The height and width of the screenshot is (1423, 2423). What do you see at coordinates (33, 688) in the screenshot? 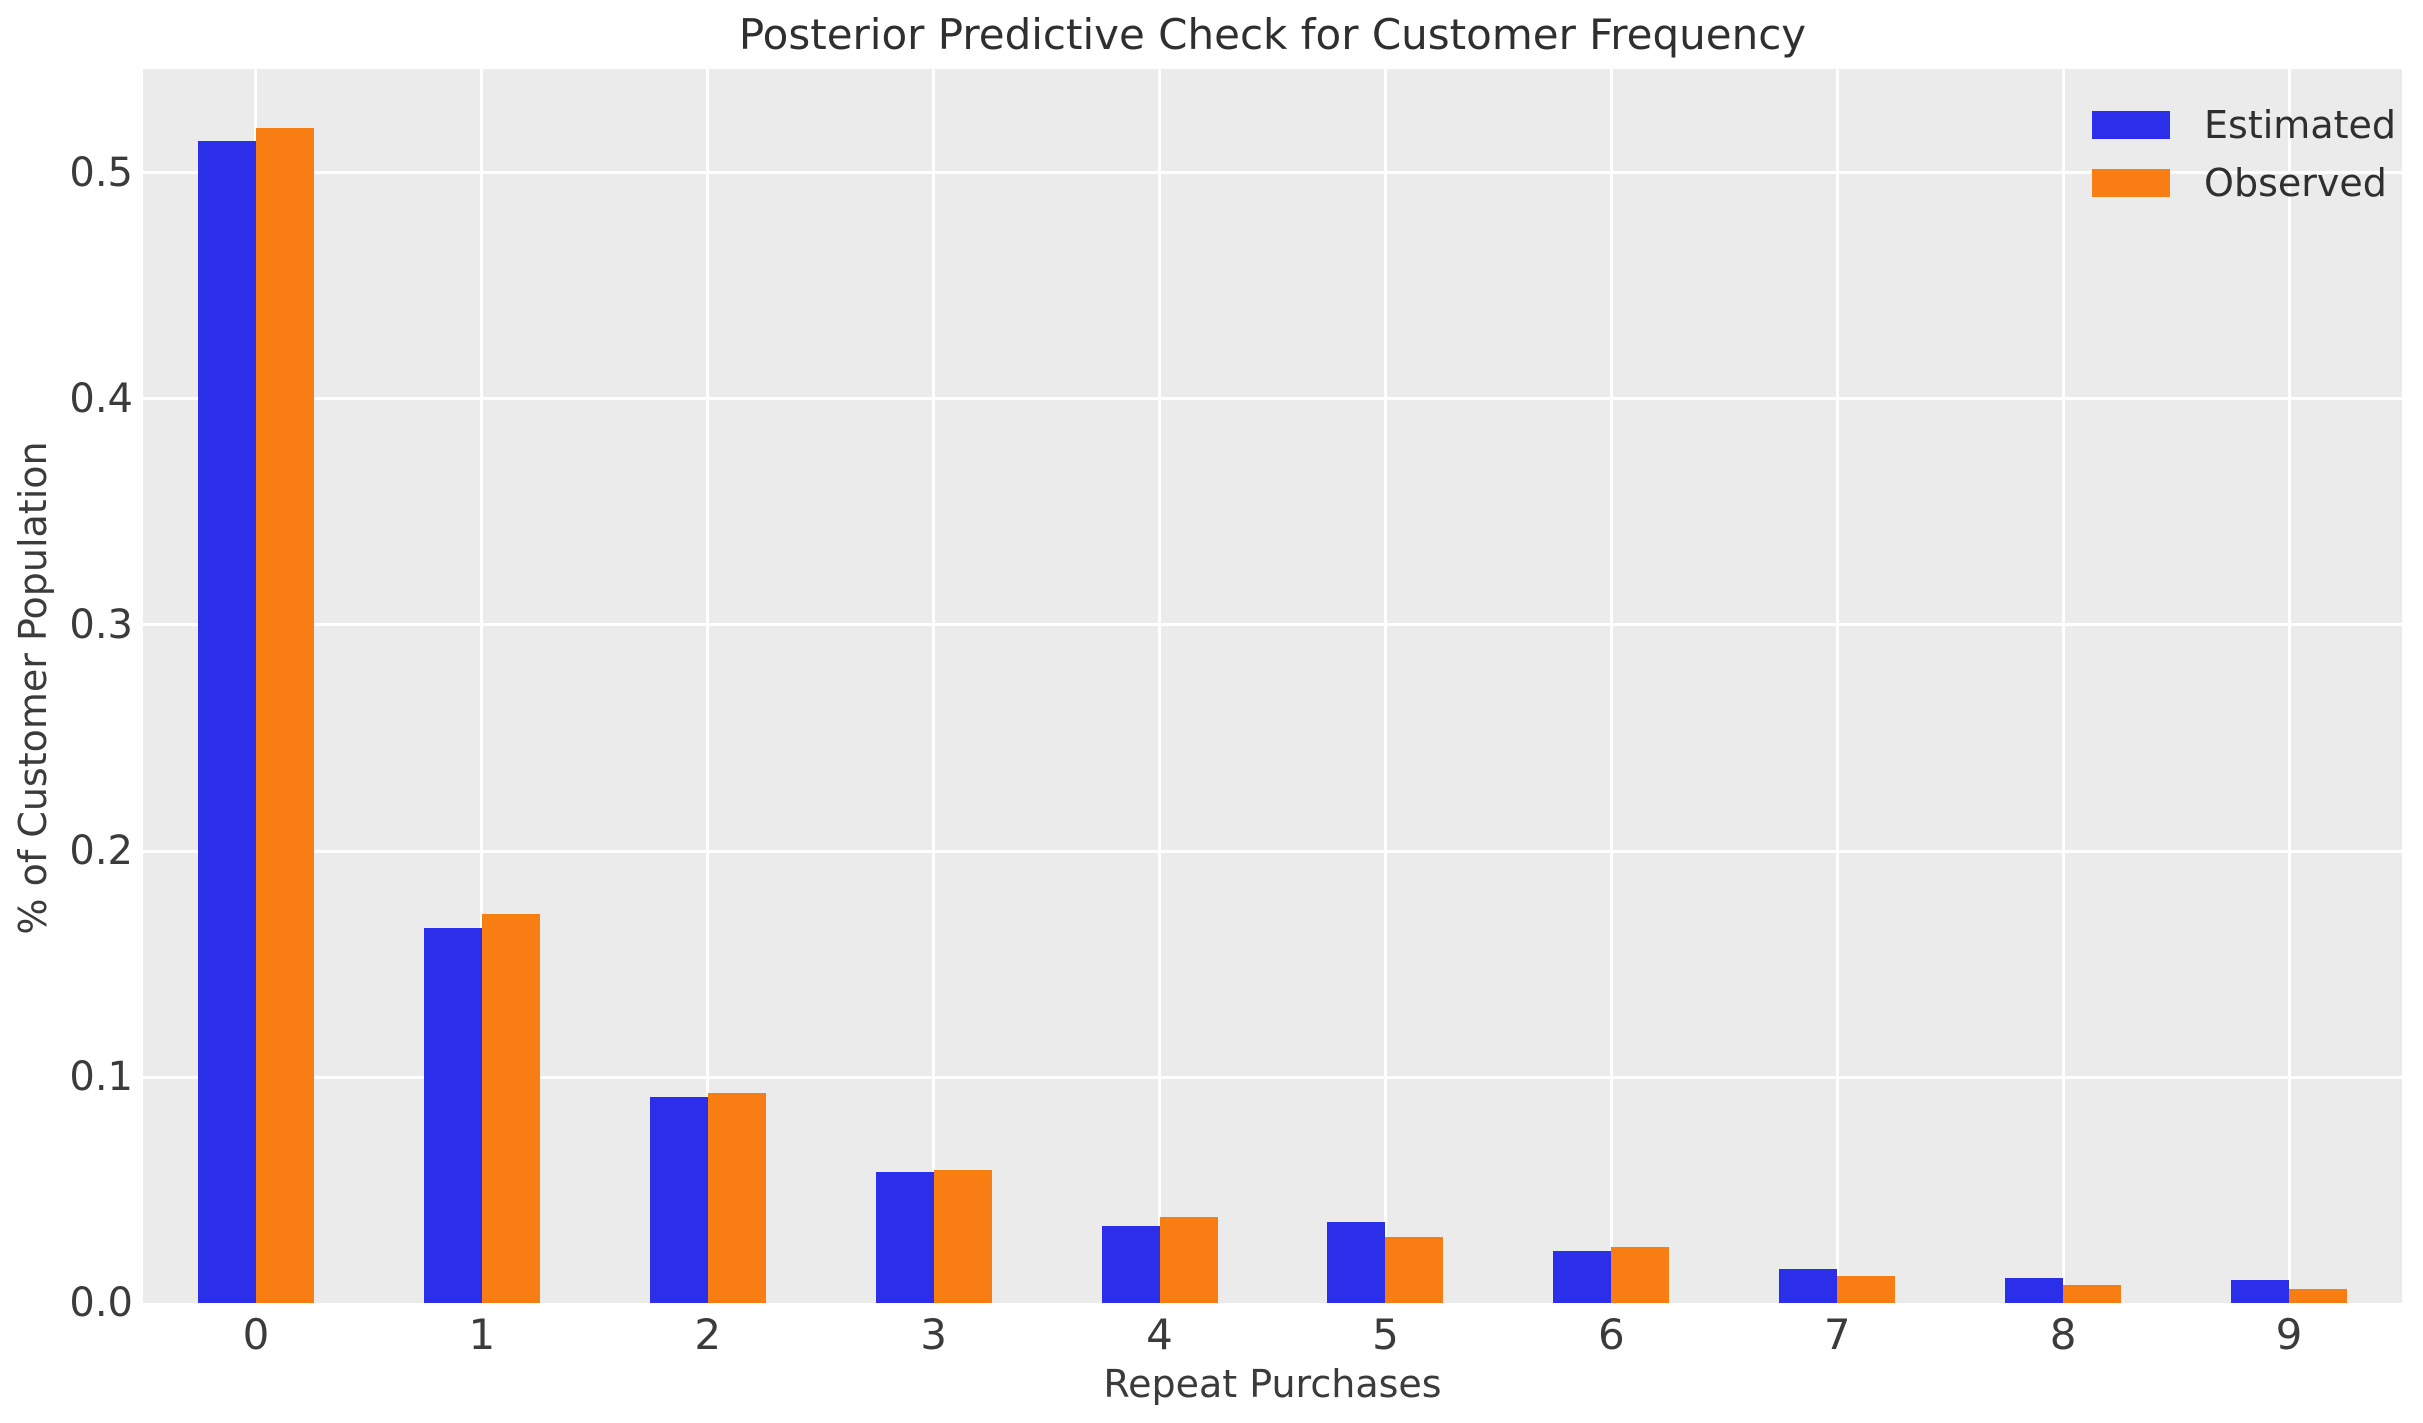
I see `y-axis-label: % of Customer Population` at bounding box center [33, 688].